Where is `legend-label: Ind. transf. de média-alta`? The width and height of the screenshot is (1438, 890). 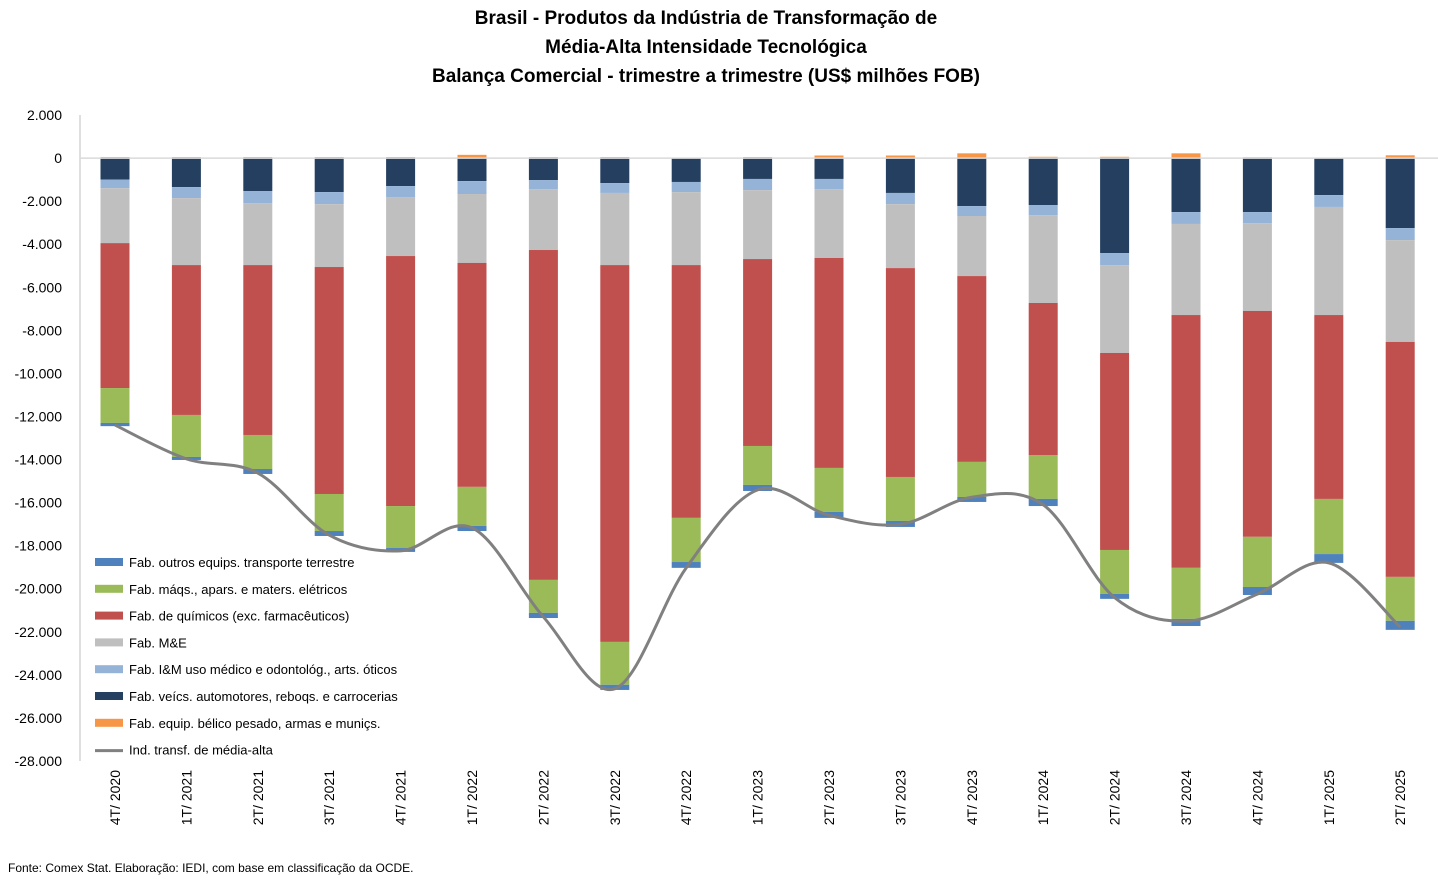
legend-label: Ind. transf. de média-alta is located at coordinates (201, 750).